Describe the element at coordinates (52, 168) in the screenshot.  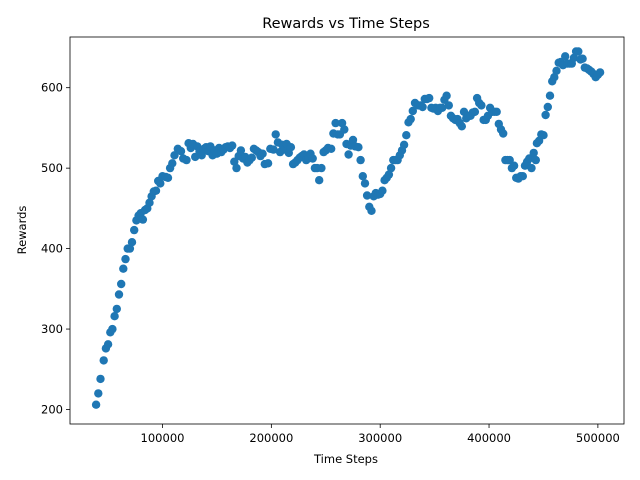
I see `y-tick-label: 500` at that location.